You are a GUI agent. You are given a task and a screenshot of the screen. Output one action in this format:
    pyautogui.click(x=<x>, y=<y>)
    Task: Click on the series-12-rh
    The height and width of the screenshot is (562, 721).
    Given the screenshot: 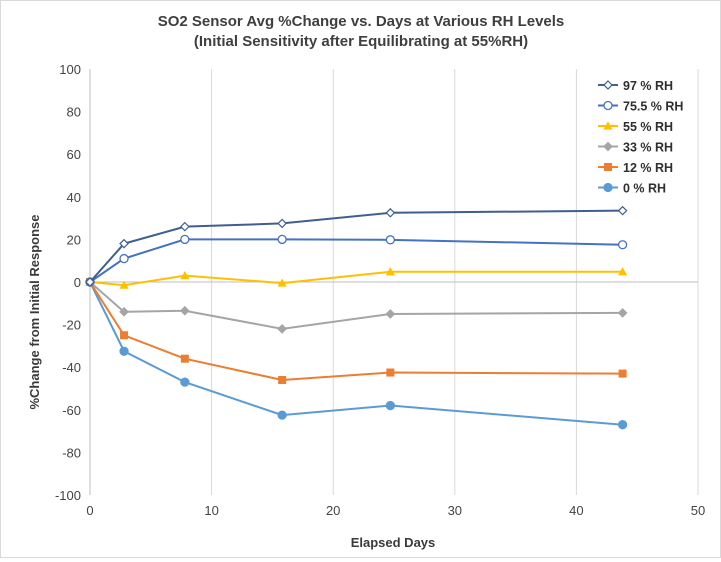 What is the action you would take?
    pyautogui.click(x=356, y=331)
    